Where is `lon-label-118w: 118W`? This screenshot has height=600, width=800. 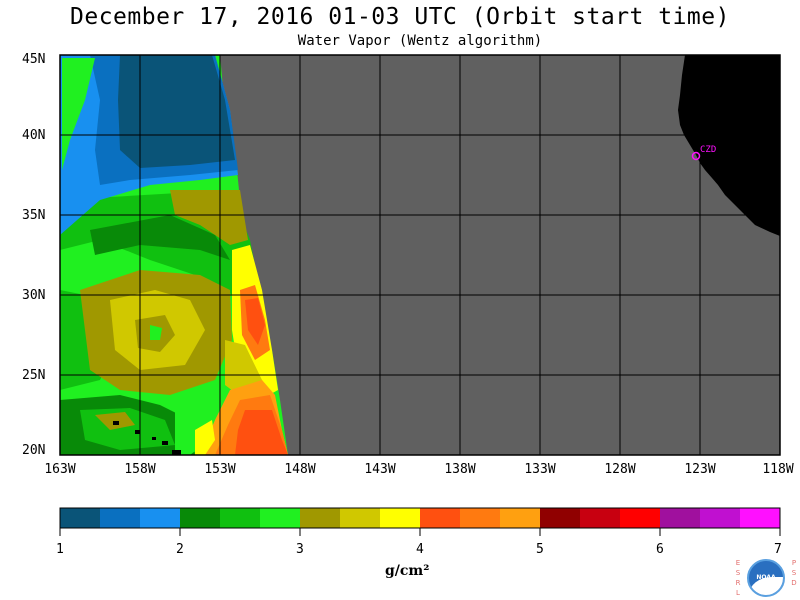 lon-label-118w: 118W is located at coordinates (778, 469).